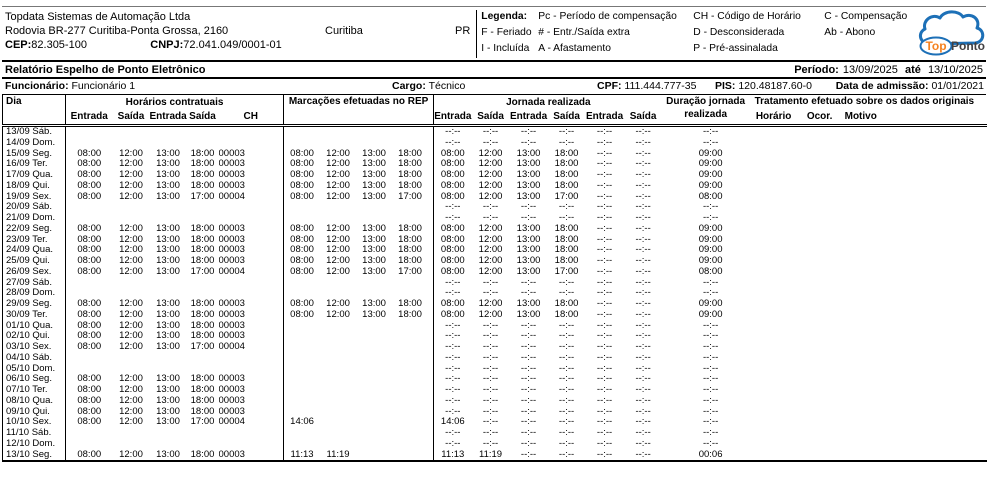 This screenshot has width=988, height=489. Describe the element at coordinates (251, 326) in the screenshot. I see `contract-ch-cell: 00003` at that location.